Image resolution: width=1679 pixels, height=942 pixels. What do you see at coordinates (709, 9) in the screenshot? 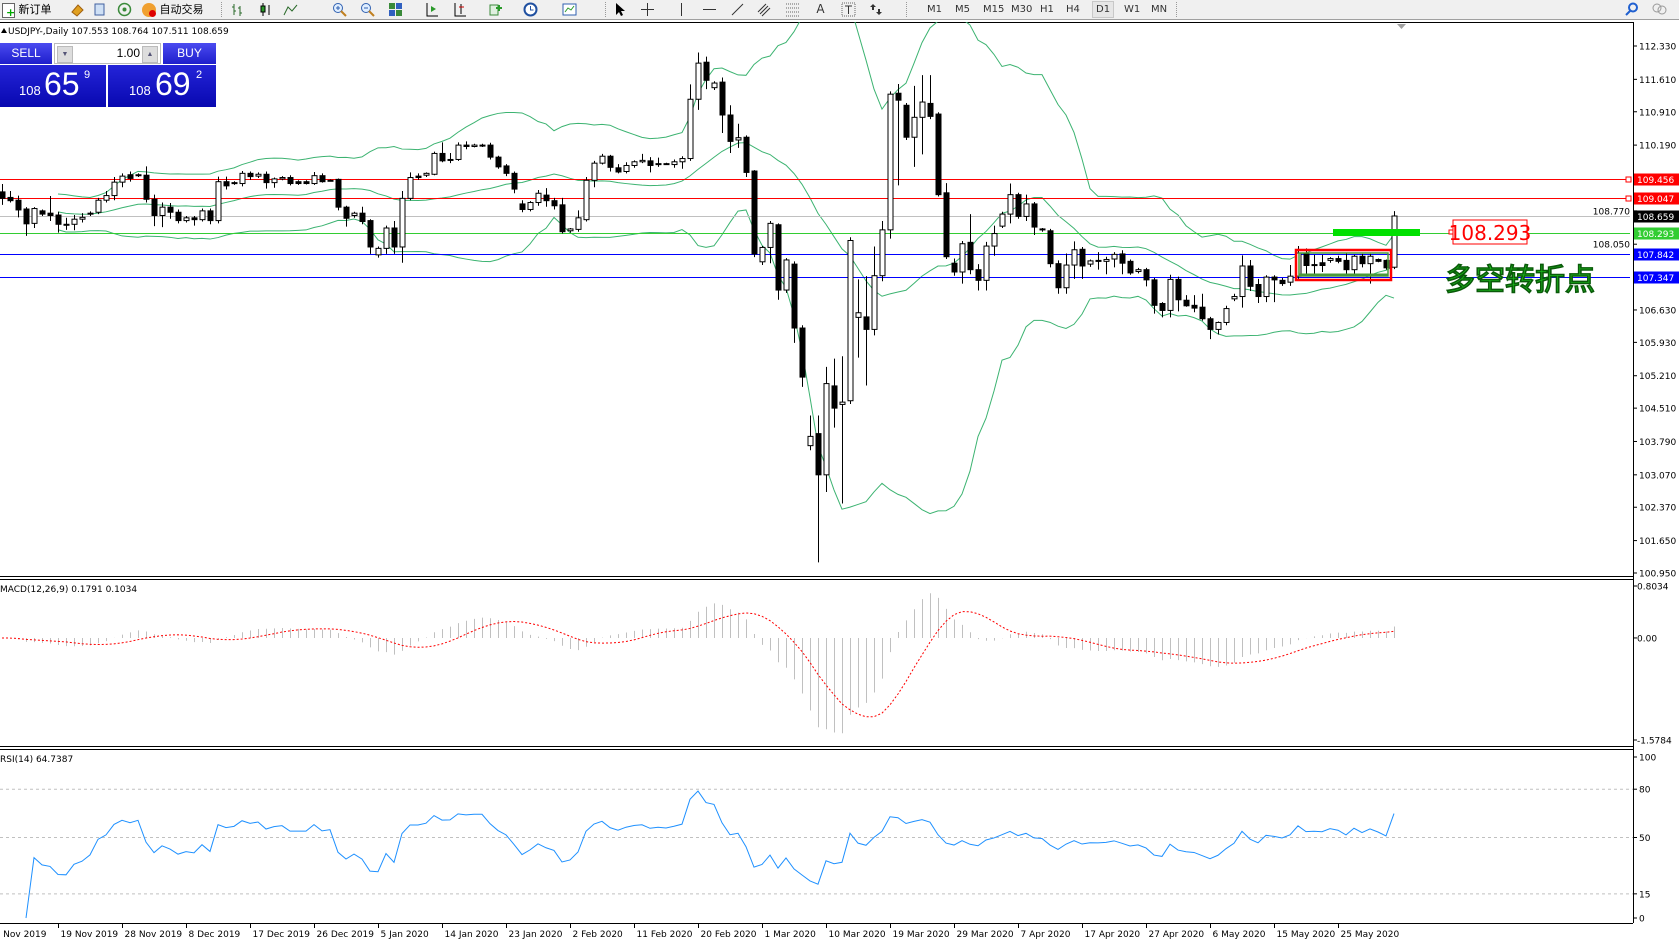
I see `horizontal-line-icon` at bounding box center [709, 9].